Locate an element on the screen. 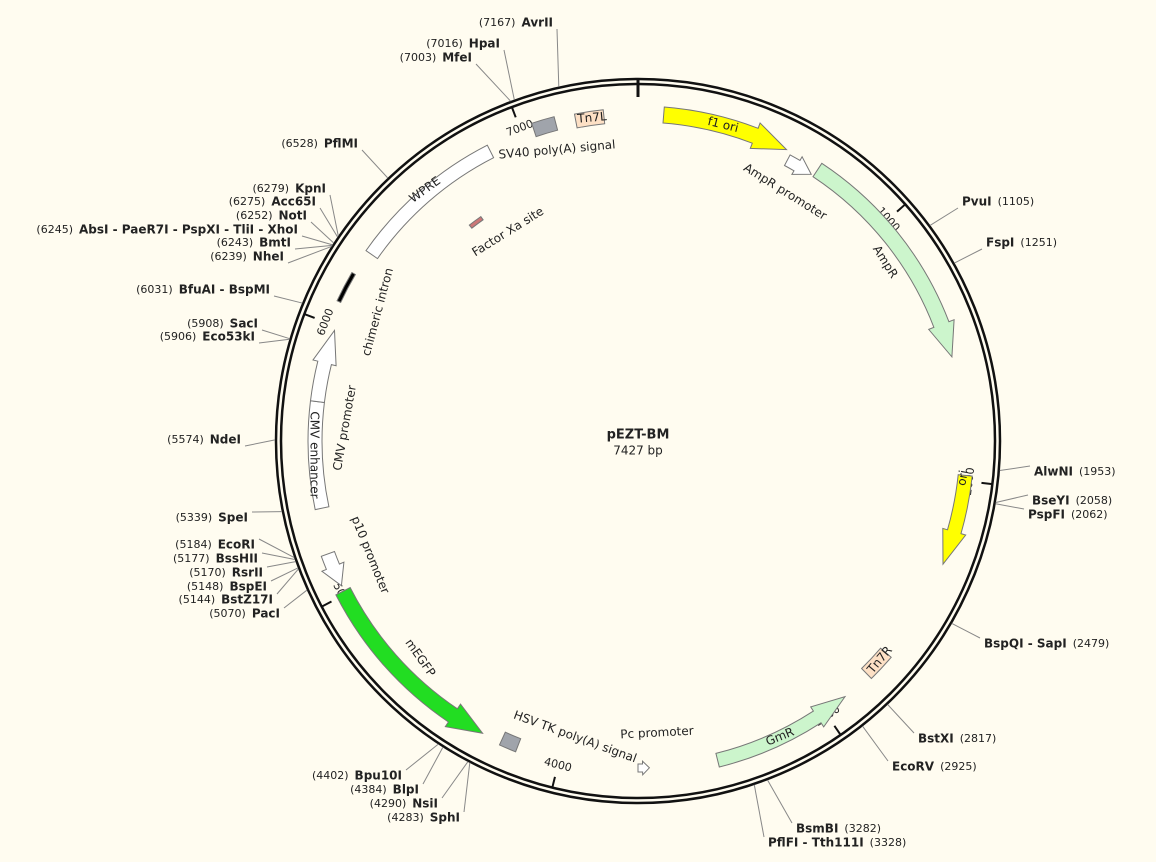  site-position: (7016) is located at coordinates (444, 43).